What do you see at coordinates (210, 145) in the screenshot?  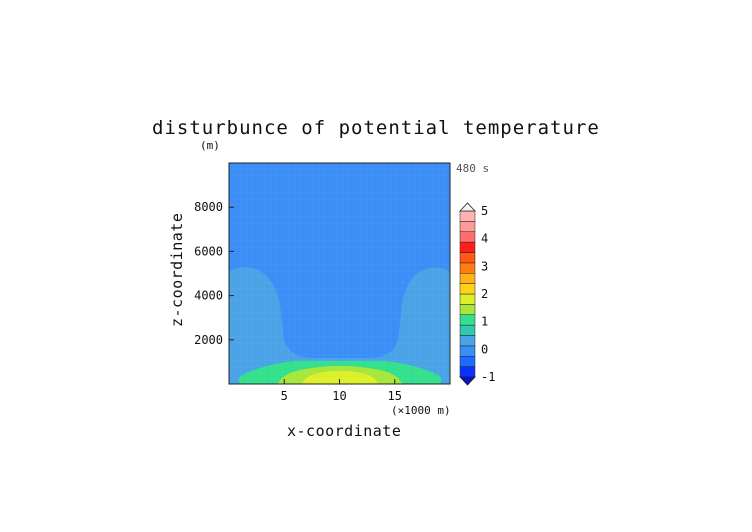 I see `y-unit-label: (m)` at bounding box center [210, 145].